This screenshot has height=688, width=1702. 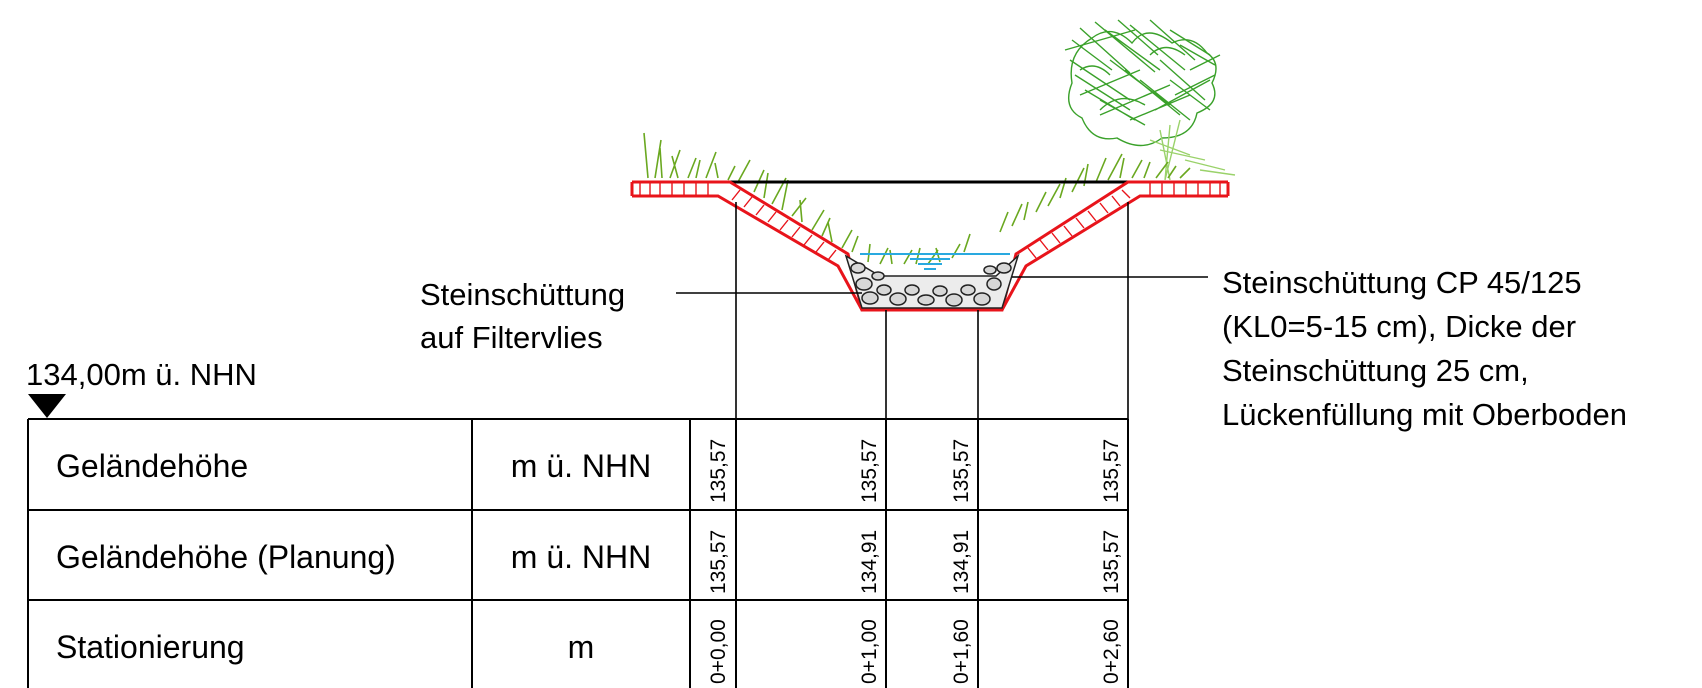 I want to click on station-projection-lines, so click(x=932, y=310).